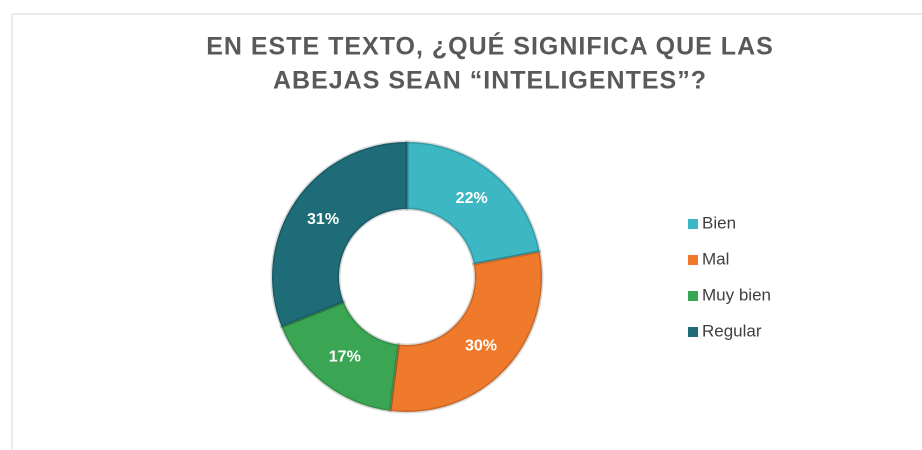  I want to click on legend-label: Regular, so click(732, 330).